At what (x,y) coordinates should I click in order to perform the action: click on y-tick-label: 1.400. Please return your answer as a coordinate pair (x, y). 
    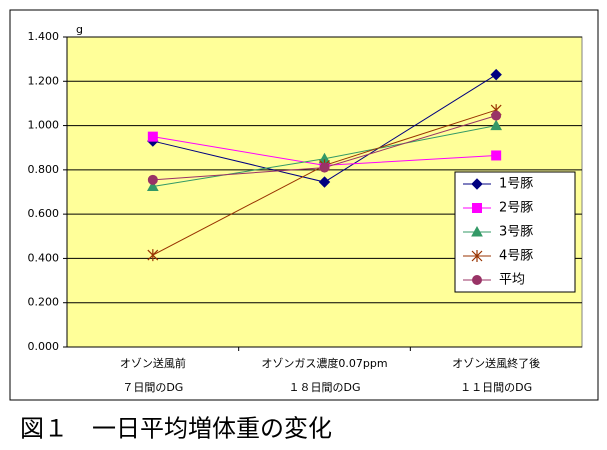
    Looking at the image, I should click on (44, 36).